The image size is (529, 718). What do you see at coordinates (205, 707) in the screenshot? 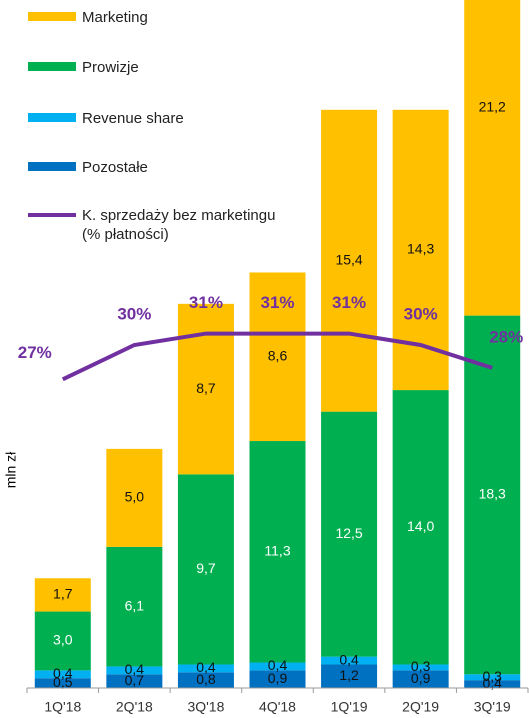
I see `x-tick-label: 3Q'18` at bounding box center [205, 707].